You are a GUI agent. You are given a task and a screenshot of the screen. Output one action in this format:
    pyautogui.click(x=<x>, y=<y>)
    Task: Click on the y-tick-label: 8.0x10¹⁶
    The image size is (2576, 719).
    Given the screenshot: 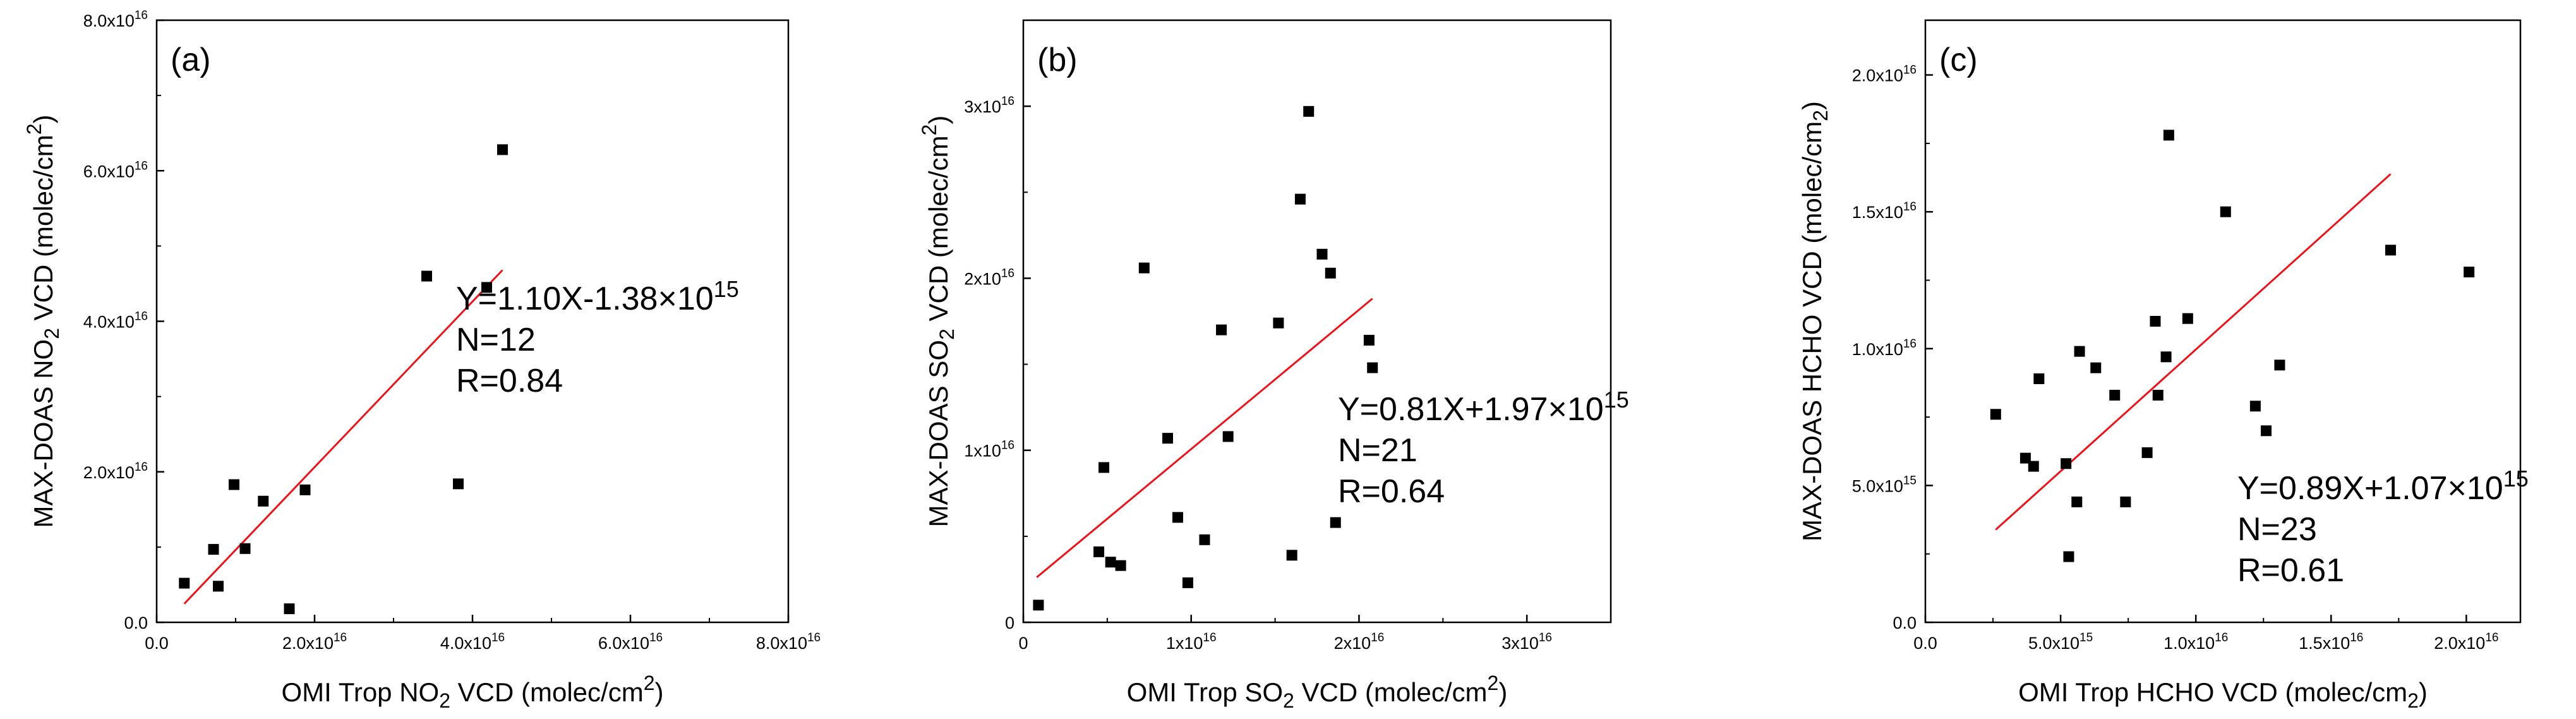 What is the action you would take?
    pyautogui.click(x=115, y=19)
    